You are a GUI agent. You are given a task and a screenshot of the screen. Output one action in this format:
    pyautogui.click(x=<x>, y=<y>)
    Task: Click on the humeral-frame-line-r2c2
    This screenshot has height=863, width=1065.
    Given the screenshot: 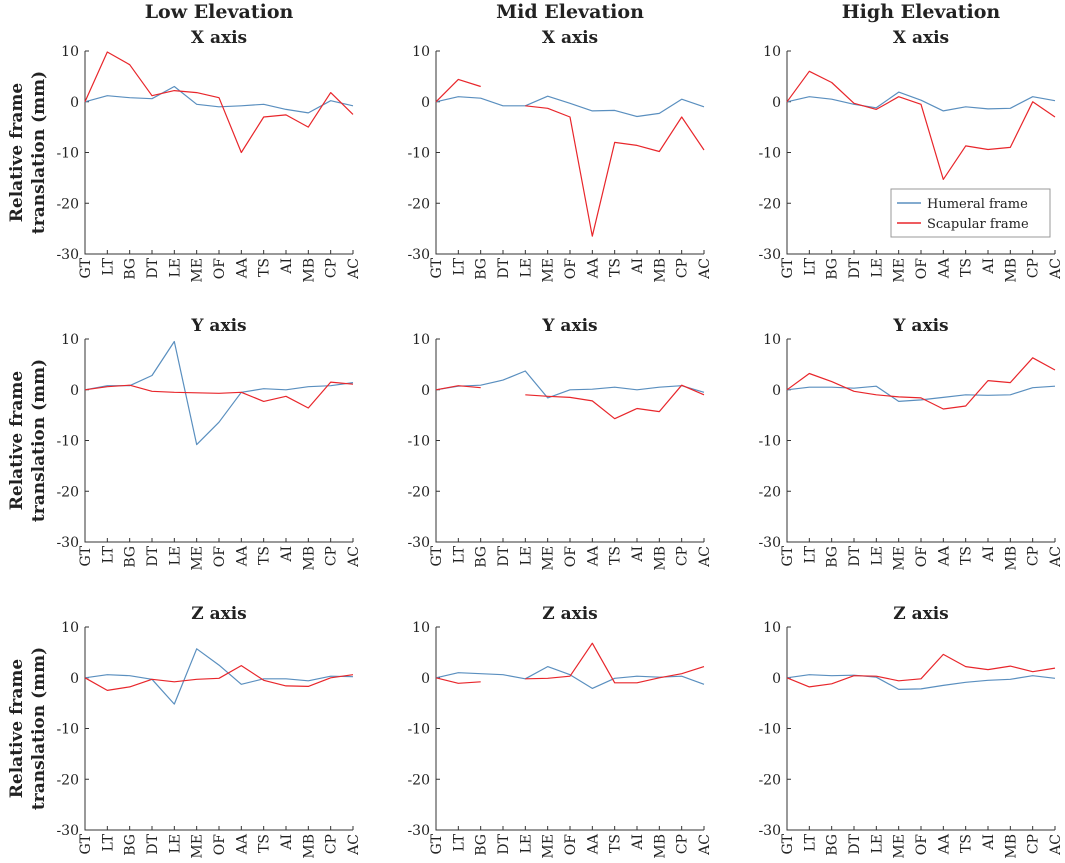 What is the action you would take?
    pyautogui.click(x=921, y=682)
    